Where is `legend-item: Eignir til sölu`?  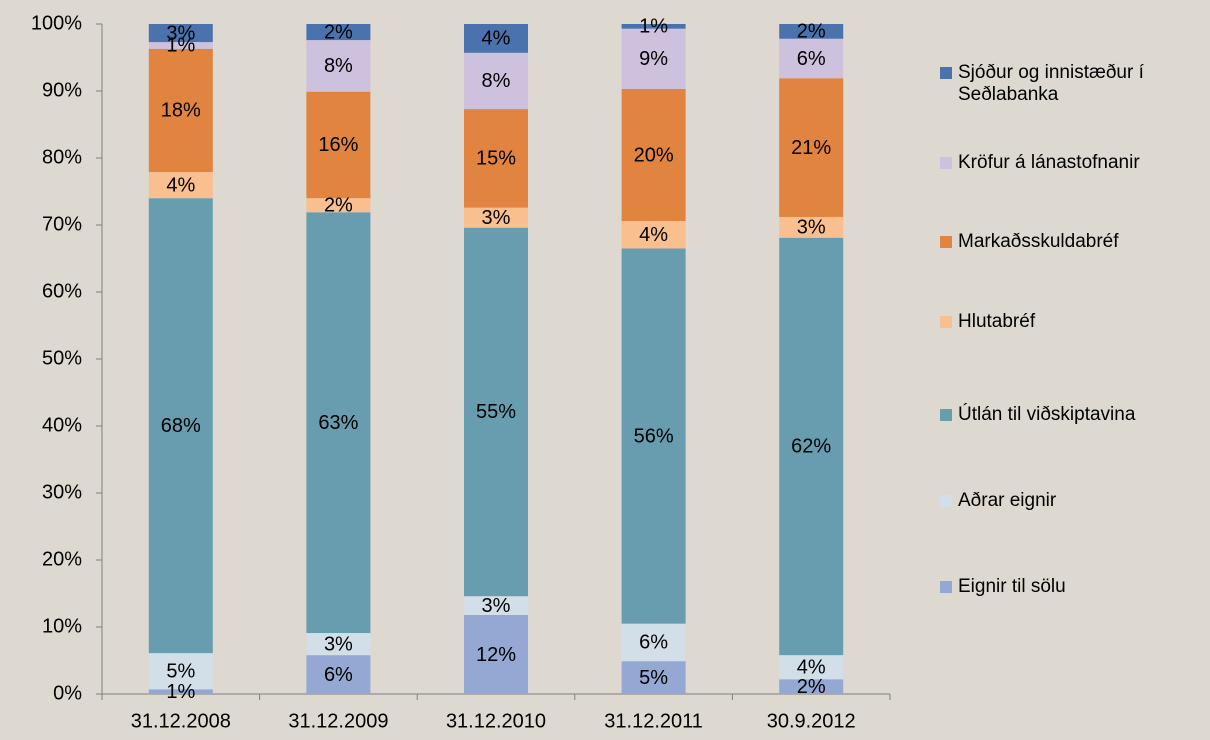
legend-item: Eignir til sölu is located at coordinates (1069, 587).